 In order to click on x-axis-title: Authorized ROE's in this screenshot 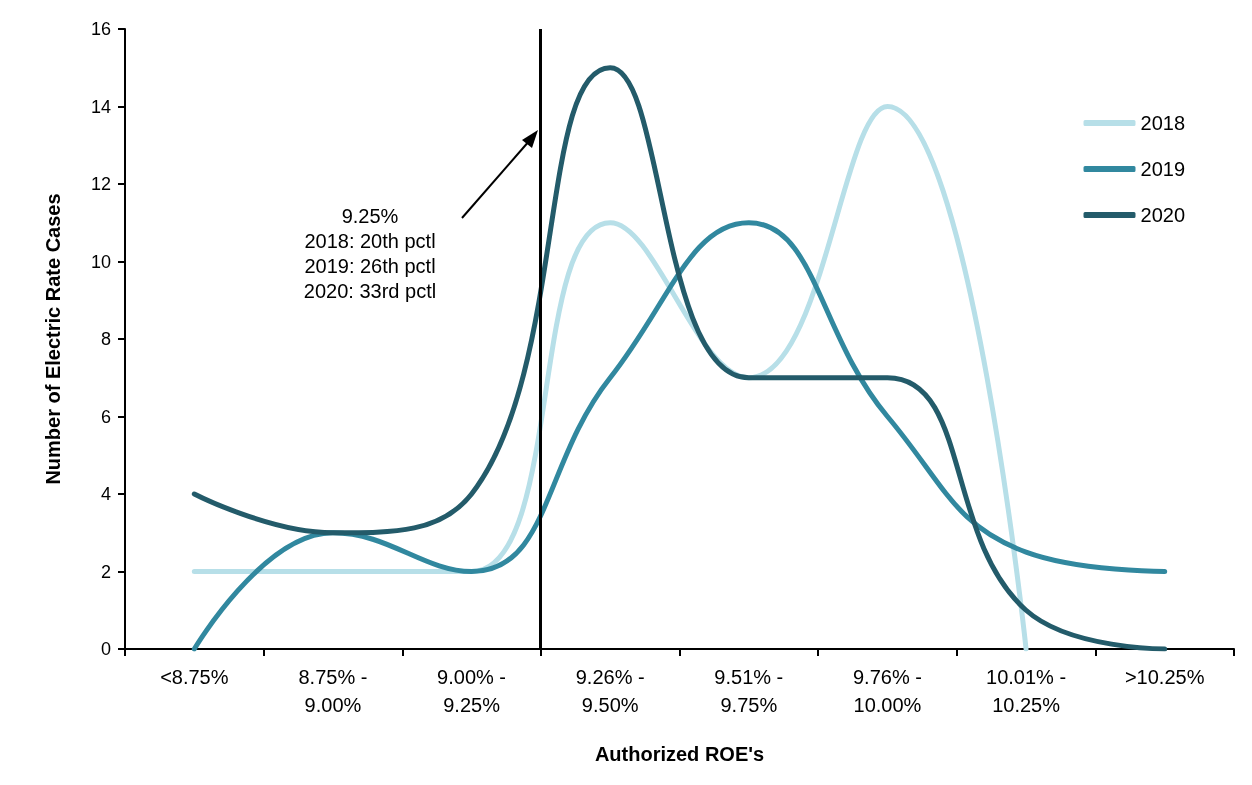, I will do `click(679, 754)`.